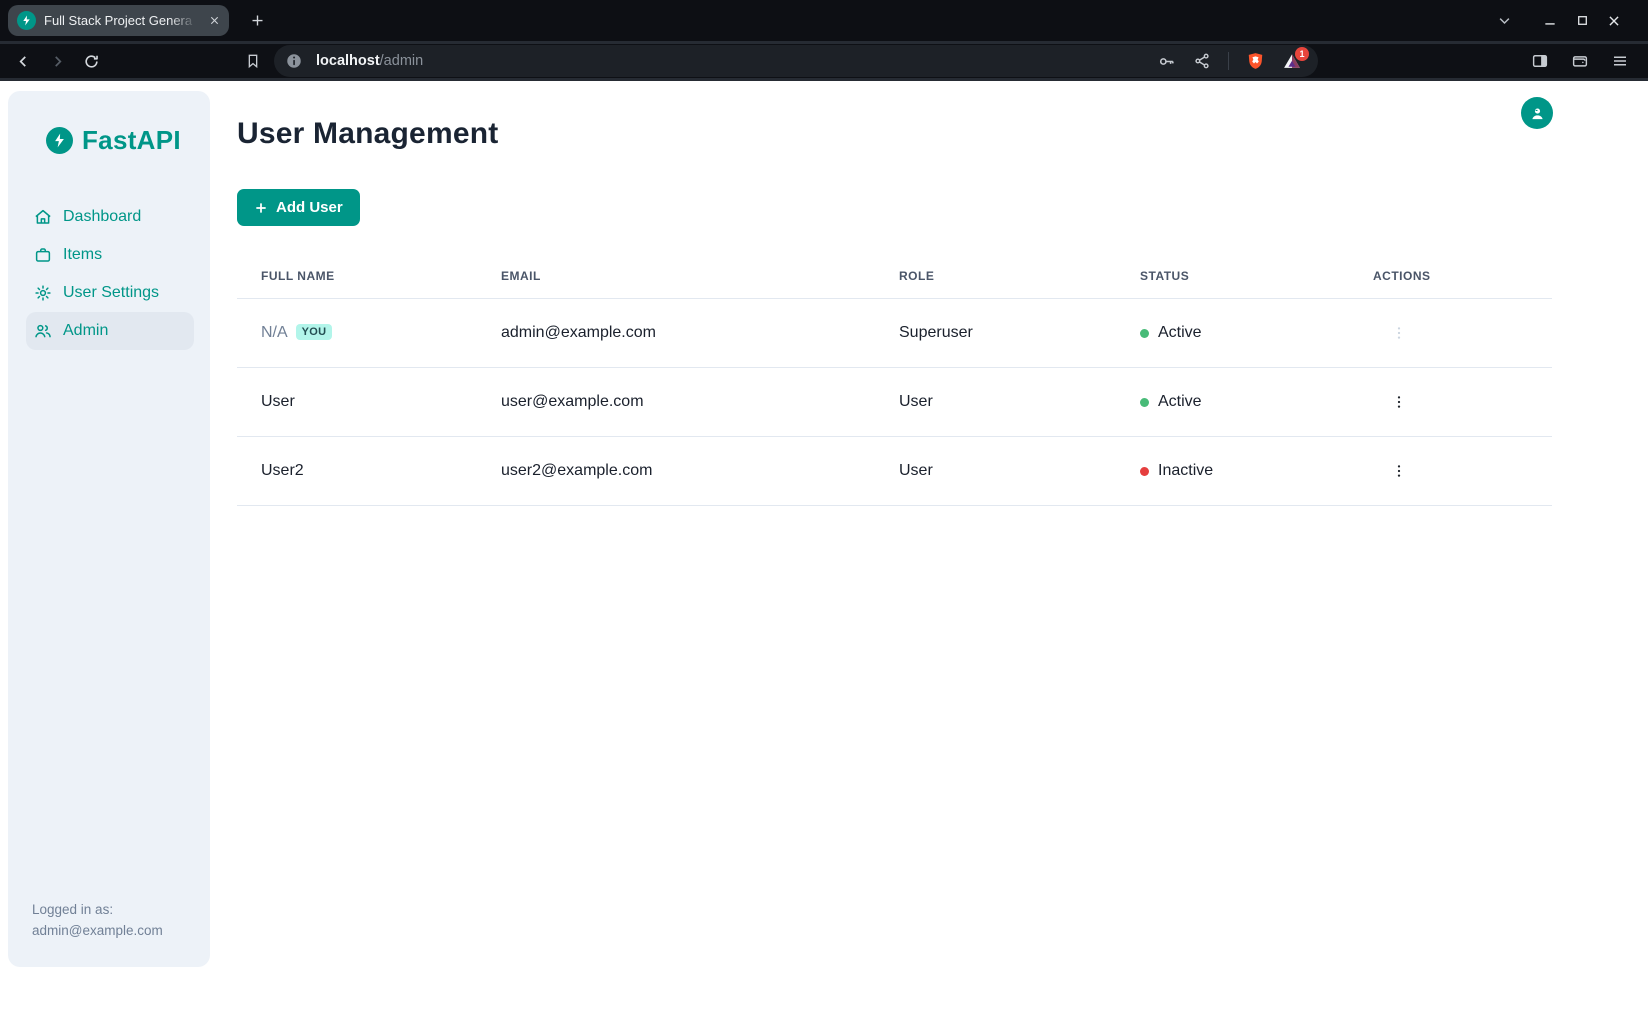  I want to click on home-icon, so click(43, 217).